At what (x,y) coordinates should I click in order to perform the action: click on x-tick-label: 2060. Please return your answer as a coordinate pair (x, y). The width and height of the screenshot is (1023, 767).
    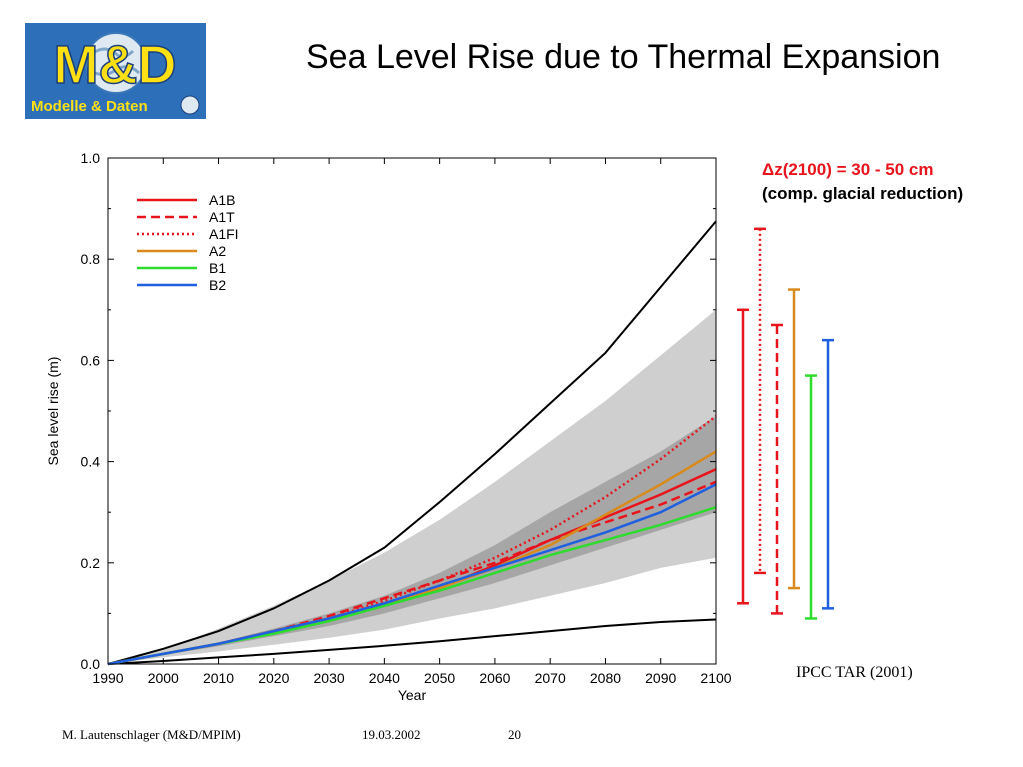
    Looking at the image, I should click on (494, 678).